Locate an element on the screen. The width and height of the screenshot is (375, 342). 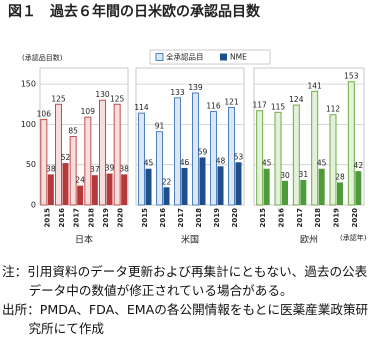
data-label: 106 is located at coordinates (44, 114).